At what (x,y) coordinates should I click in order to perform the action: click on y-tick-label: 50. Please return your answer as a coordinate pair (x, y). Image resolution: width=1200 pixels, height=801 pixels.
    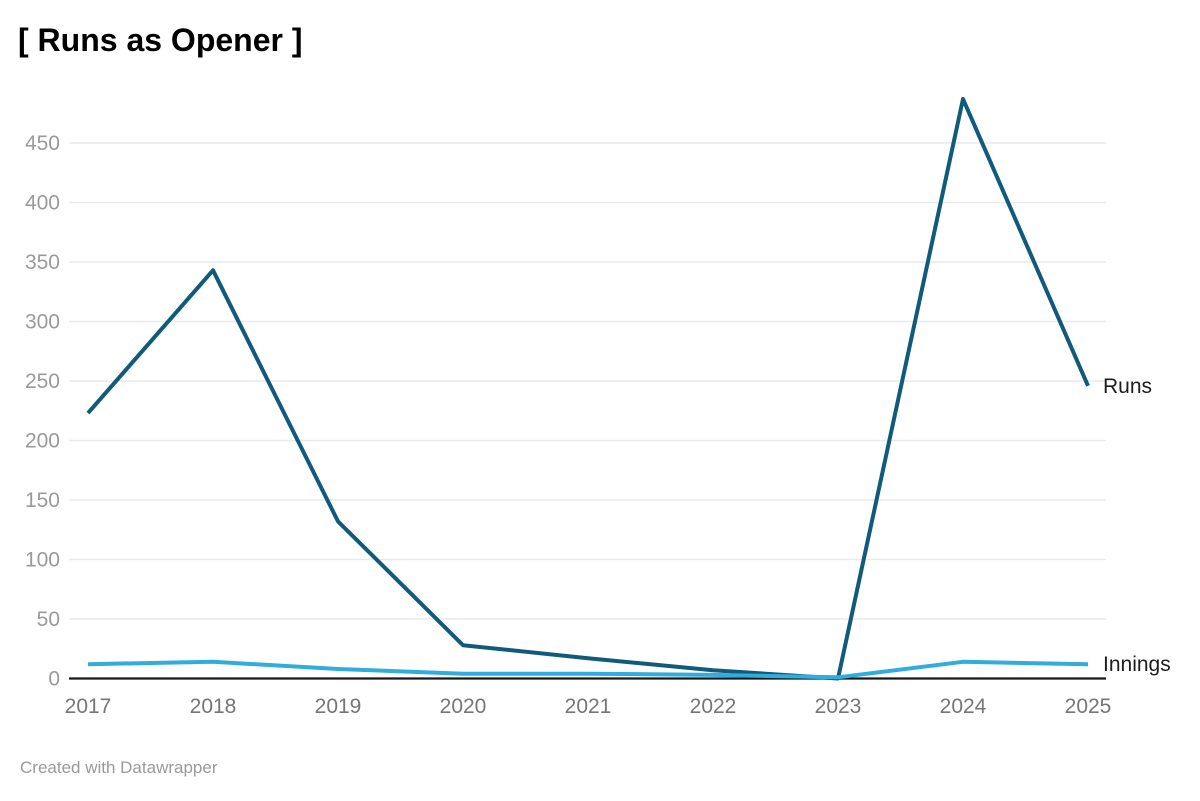
    Looking at the image, I should click on (48, 619).